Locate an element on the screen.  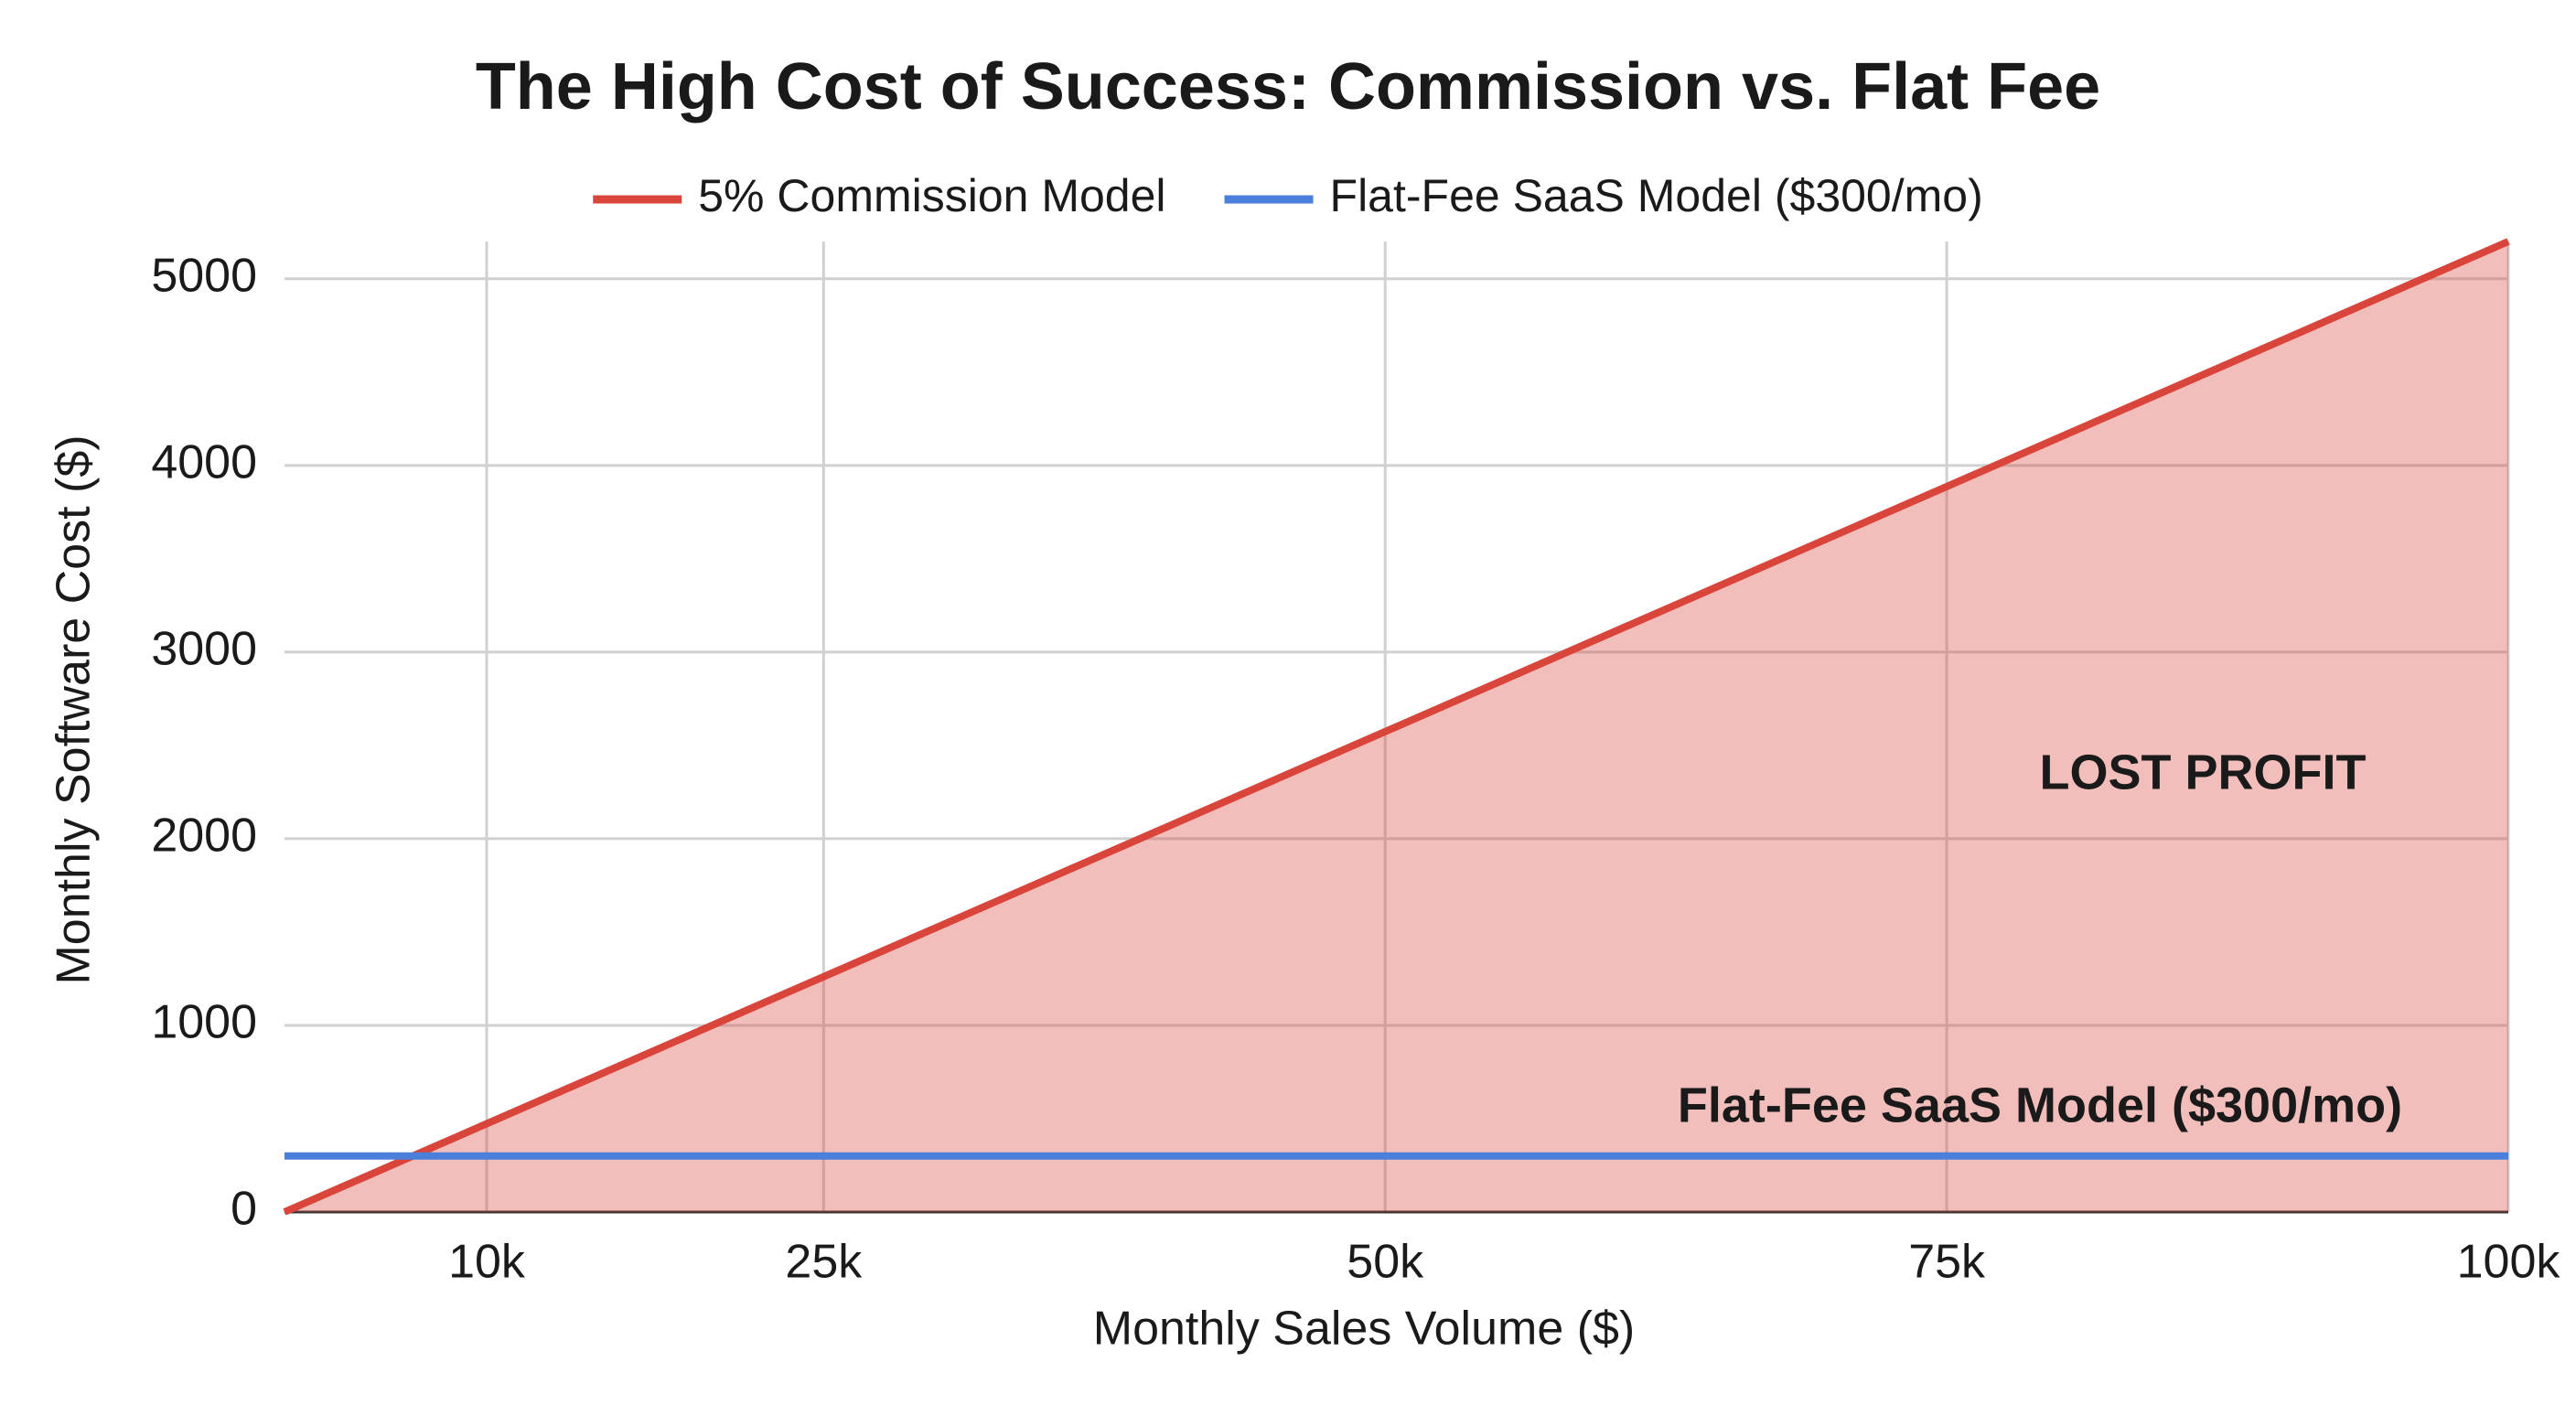
y-tick-label: 4000 is located at coordinates (204, 462).